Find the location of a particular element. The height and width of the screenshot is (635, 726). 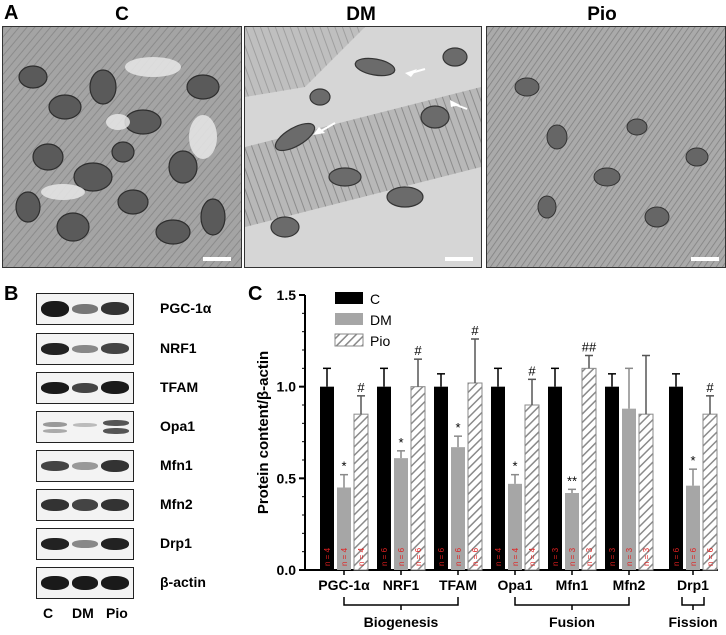

blot-mfn2 is located at coordinates (85, 505).